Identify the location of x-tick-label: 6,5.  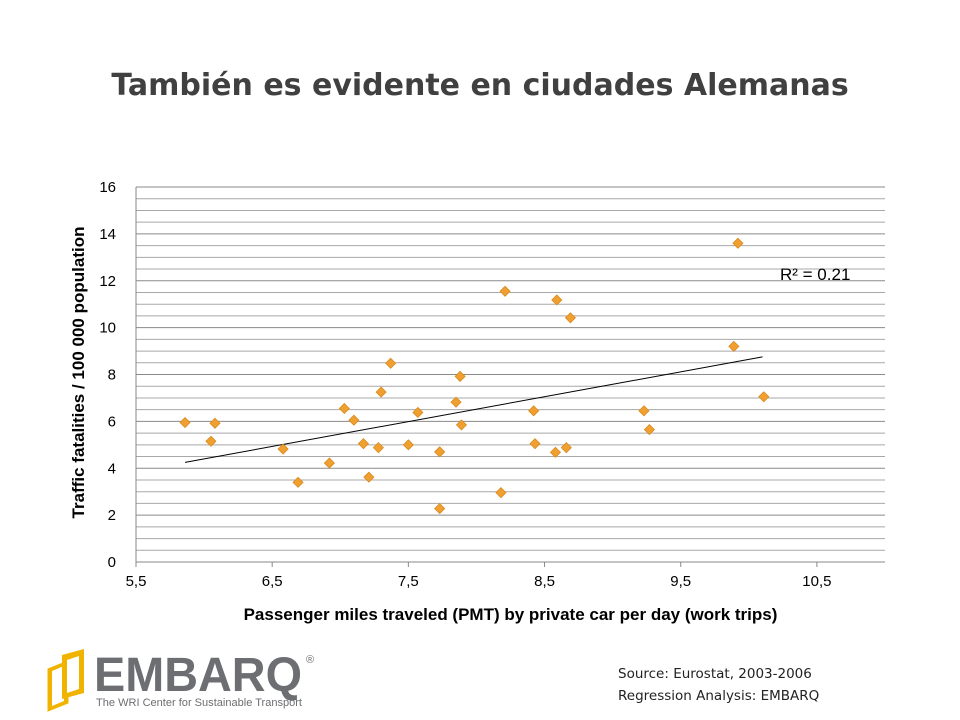
(272, 581).